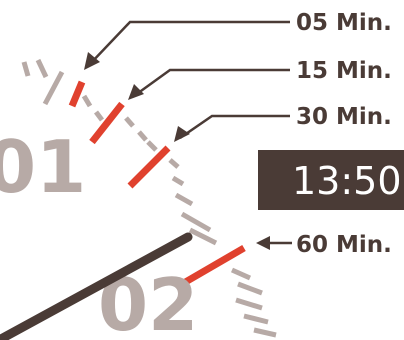 Image resolution: width=404 pixels, height=340 pixels. Describe the element at coordinates (344, 23) in the screenshot. I see `callout-label-05-min: 05 Min.` at that location.